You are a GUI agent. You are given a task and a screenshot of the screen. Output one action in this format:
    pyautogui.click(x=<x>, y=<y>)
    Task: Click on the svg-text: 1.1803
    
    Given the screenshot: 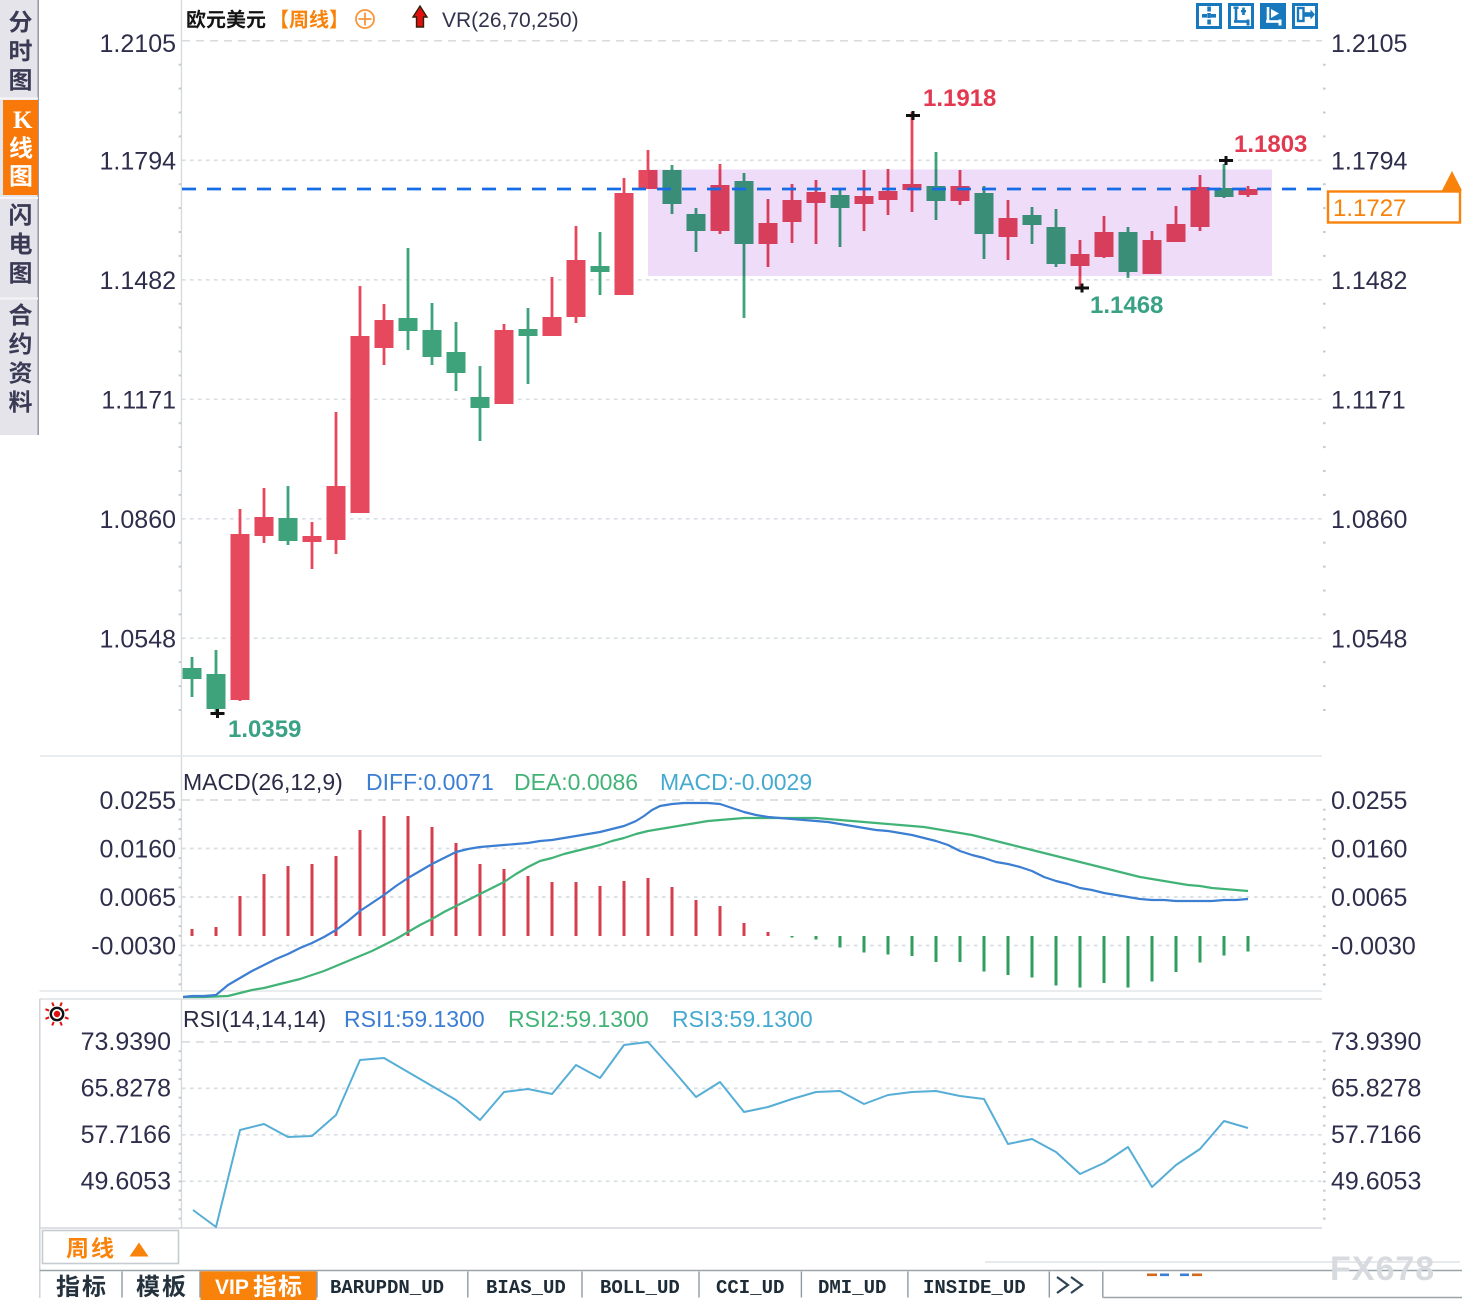 What is the action you would take?
    pyautogui.click(x=1270, y=144)
    